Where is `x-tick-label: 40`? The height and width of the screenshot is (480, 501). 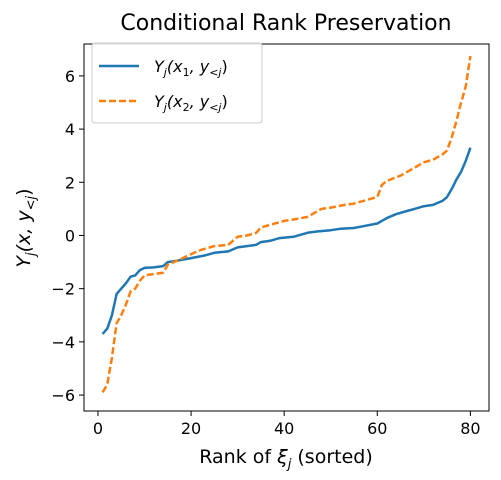 x-tick-label: 40 is located at coordinates (284, 428).